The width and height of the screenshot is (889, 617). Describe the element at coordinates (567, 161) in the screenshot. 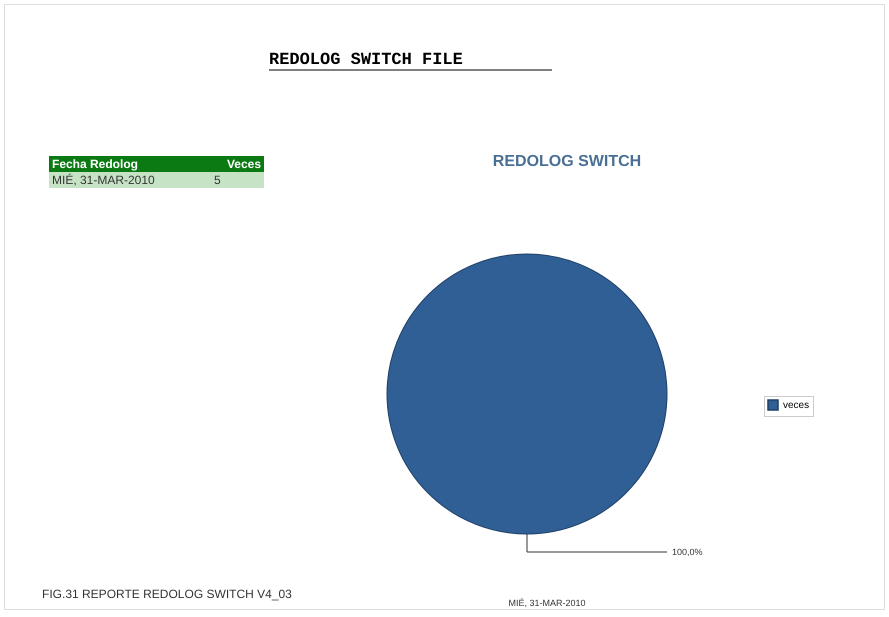

I see `chart-subtitle: REDOLOG SWITCH` at that location.